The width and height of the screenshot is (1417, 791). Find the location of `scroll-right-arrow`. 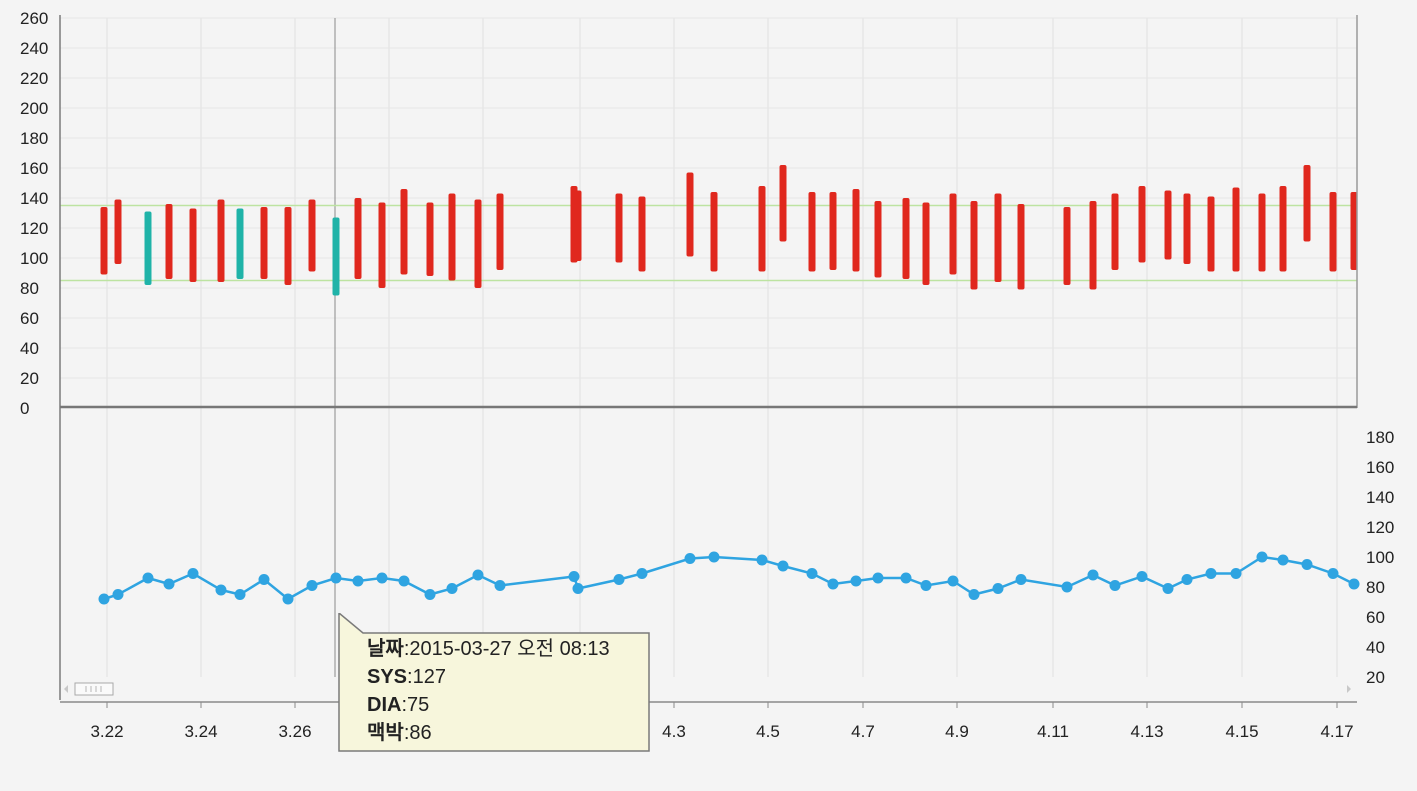

scroll-right-arrow is located at coordinates (1349, 689).